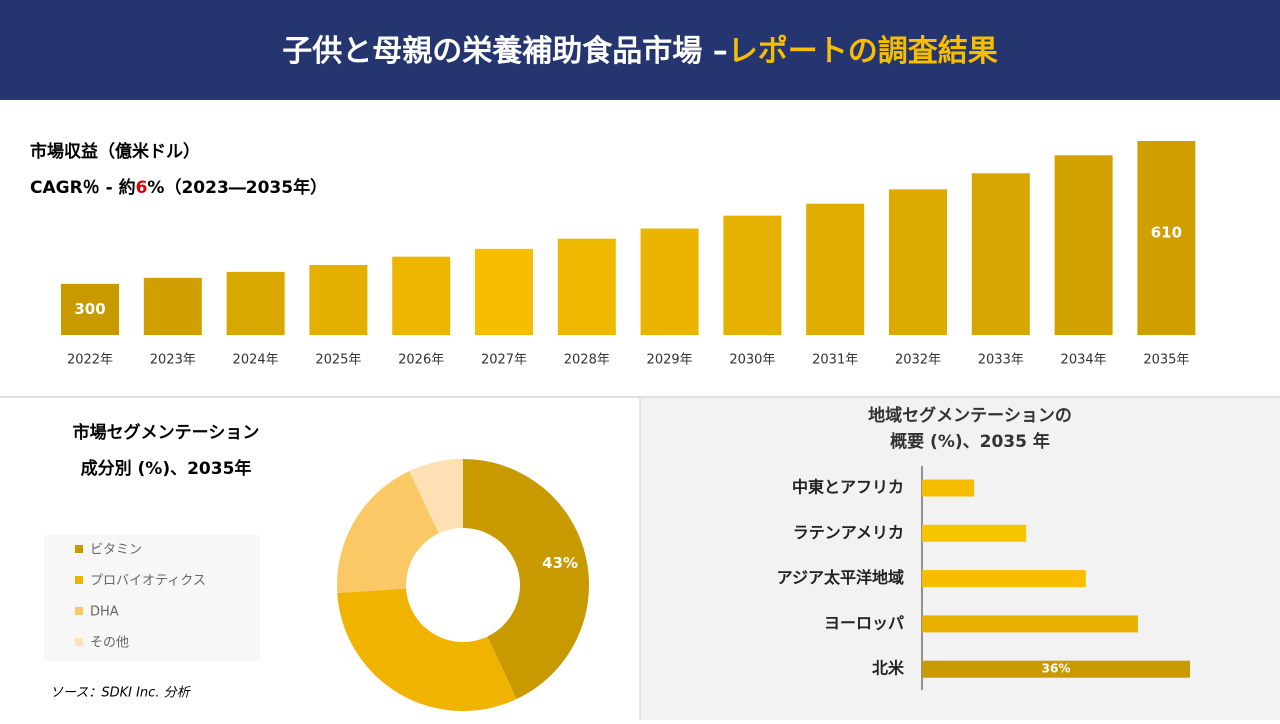  What do you see at coordinates (142, 188) in the screenshot?
I see `cagr-value: 6` at bounding box center [142, 188].